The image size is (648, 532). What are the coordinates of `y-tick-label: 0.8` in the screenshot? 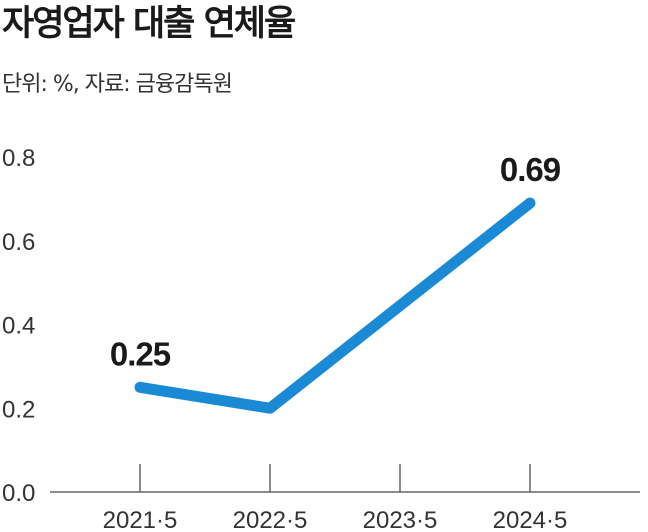 It's located at (18, 158).